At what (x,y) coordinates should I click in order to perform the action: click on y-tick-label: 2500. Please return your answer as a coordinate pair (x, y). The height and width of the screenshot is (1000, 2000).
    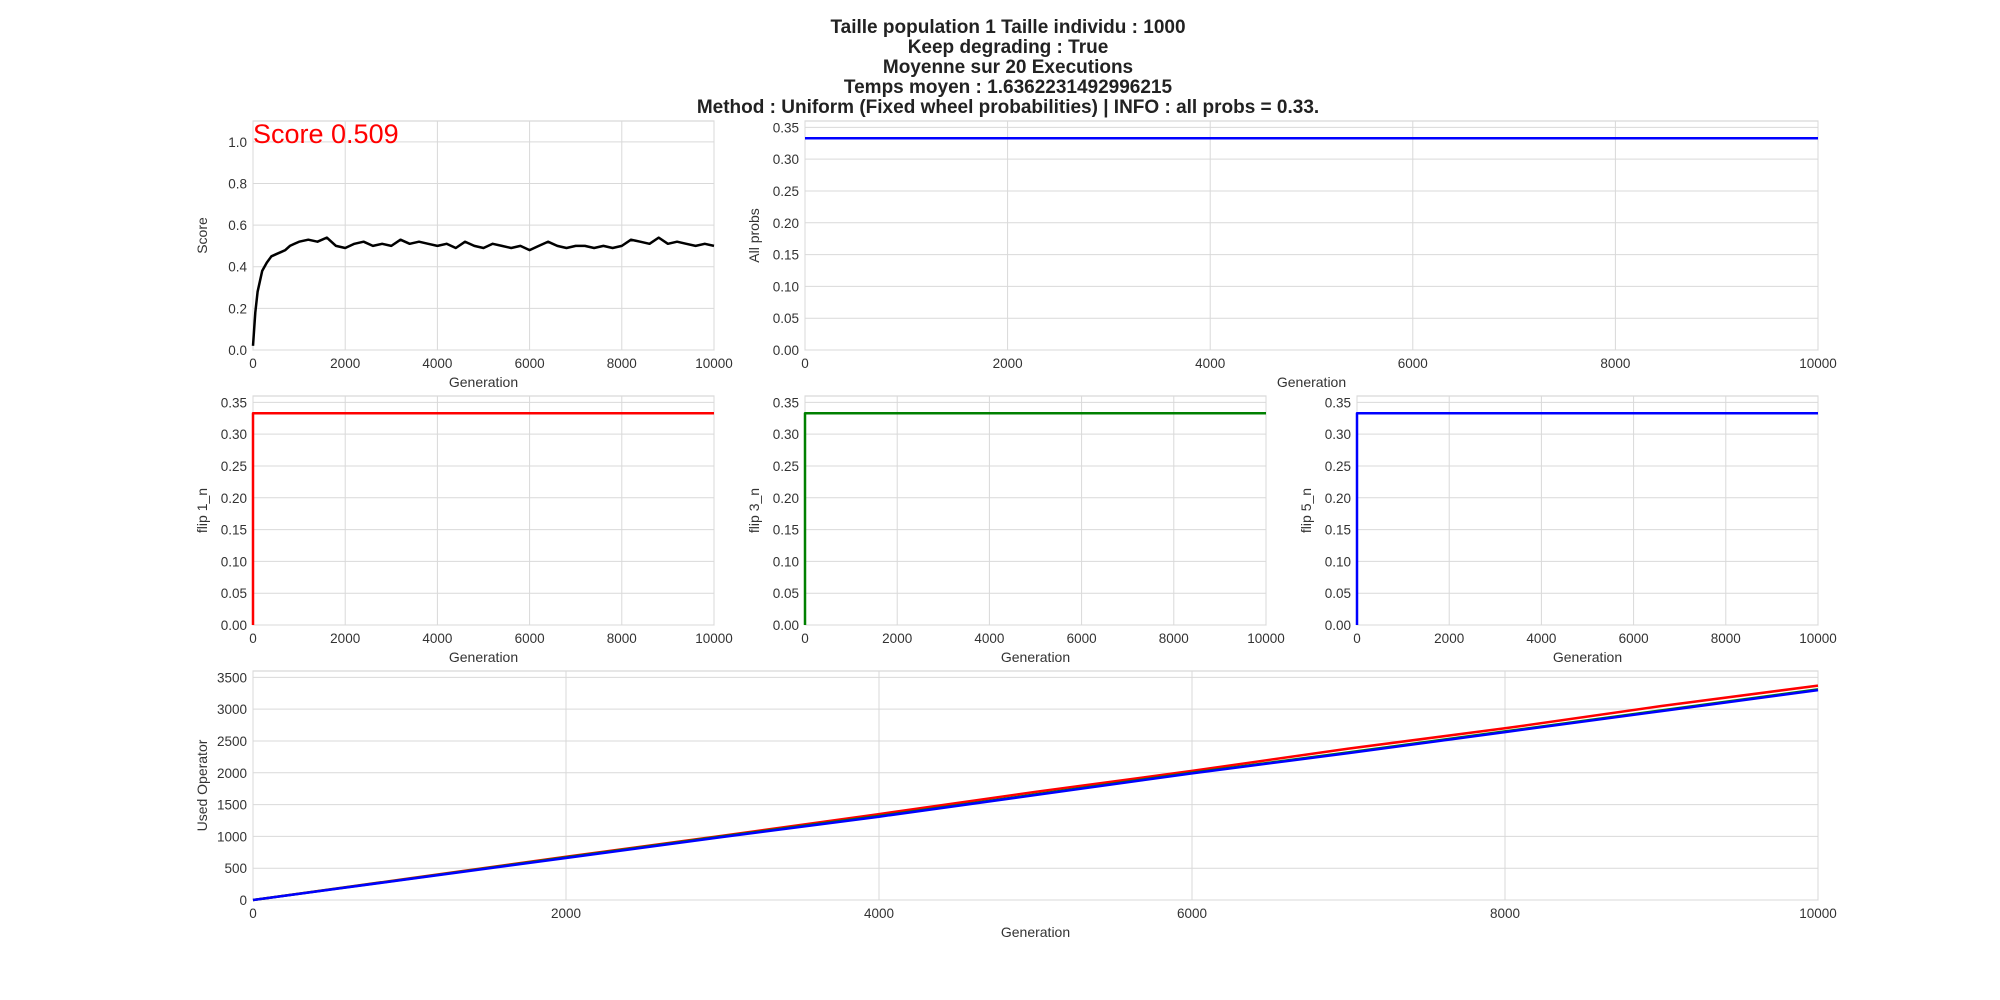
    Looking at the image, I should click on (232, 741).